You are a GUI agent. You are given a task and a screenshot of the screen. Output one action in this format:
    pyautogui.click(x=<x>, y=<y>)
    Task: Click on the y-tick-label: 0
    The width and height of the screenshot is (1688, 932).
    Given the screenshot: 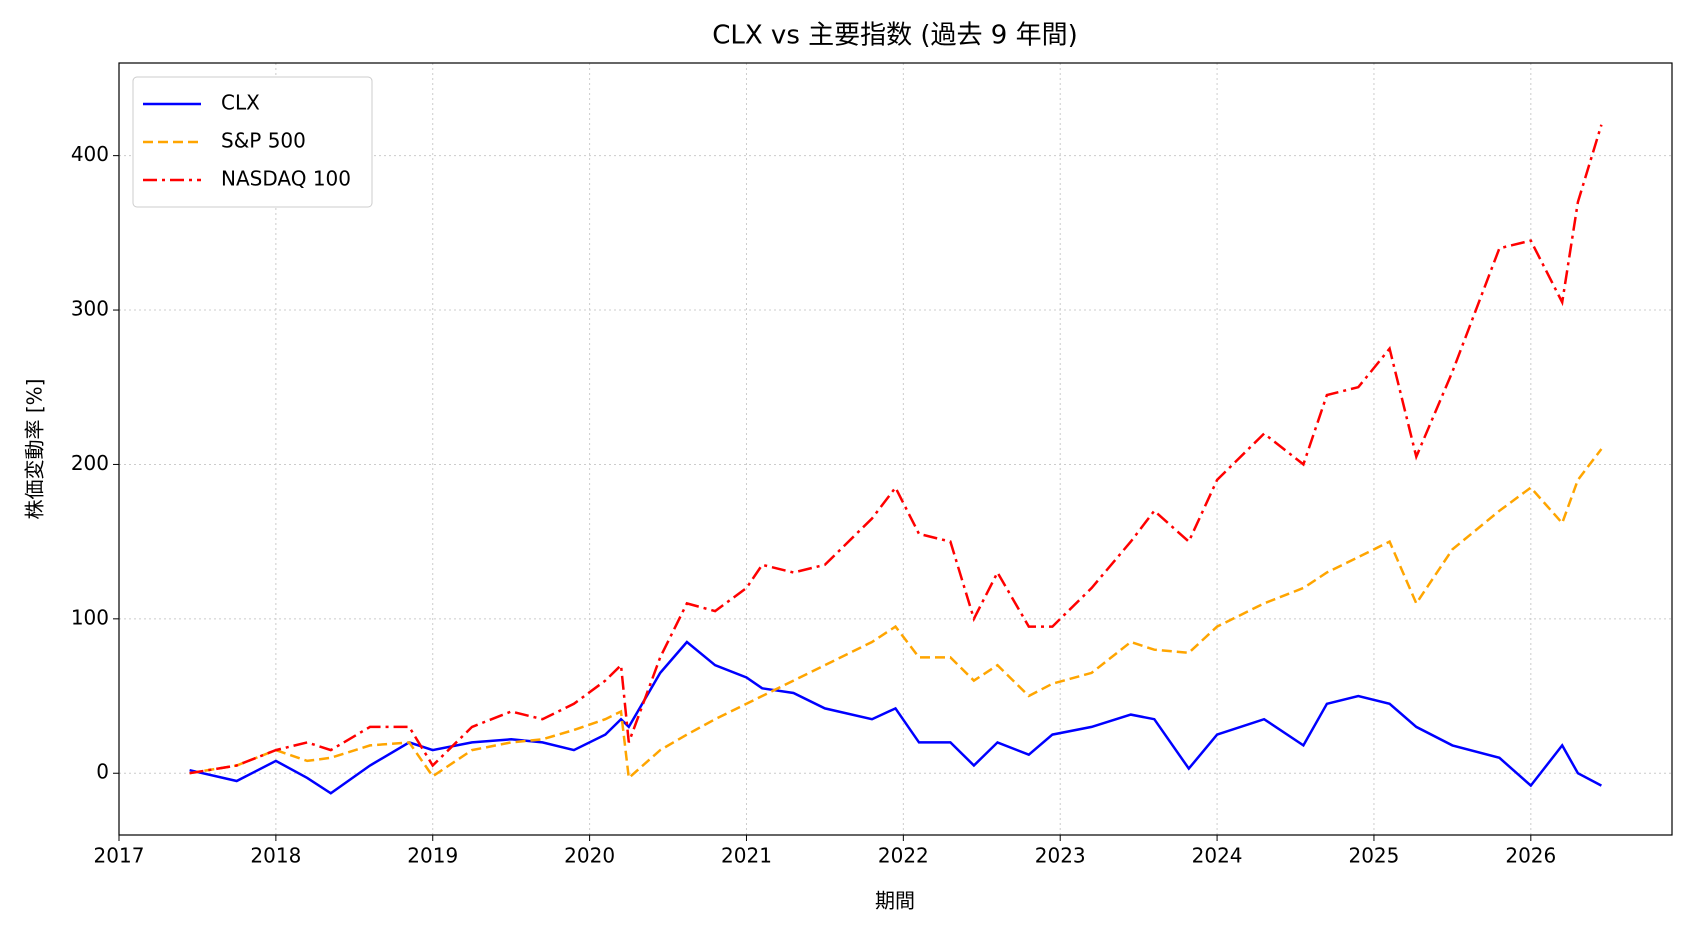 What is the action you would take?
    pyautogui.click(x=102, y=772)
    